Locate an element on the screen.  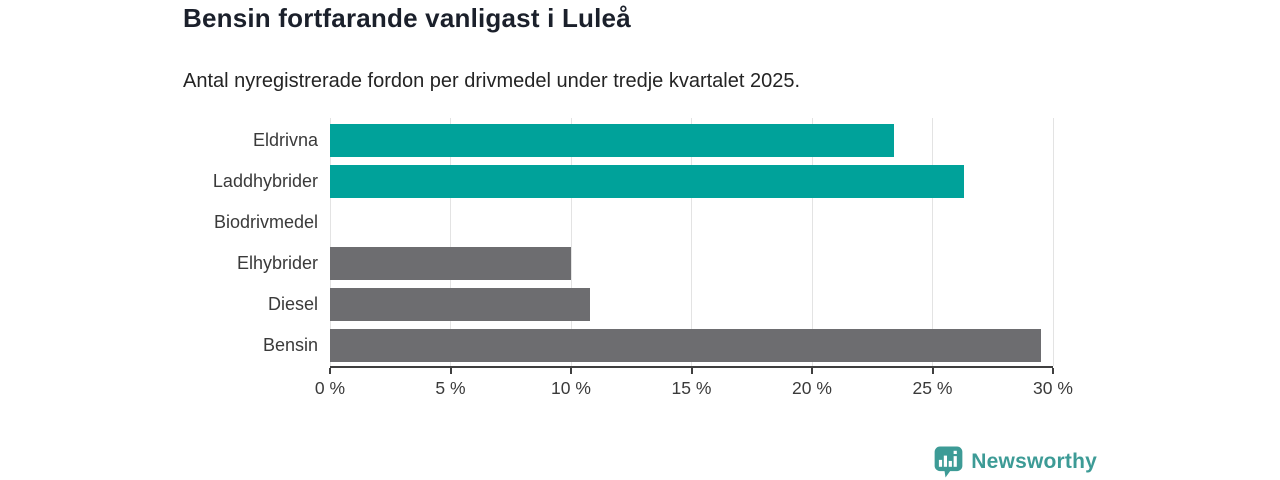
chart-title: Bensin fortfarande vanligast i Luleå is located at coordinates (407, 18).